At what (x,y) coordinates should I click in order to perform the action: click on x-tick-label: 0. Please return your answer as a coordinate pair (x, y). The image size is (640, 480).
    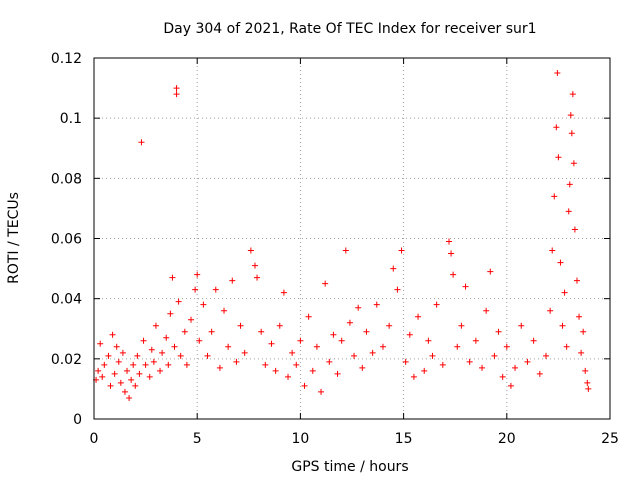
    Looking at the image, I should click on (94, 439).